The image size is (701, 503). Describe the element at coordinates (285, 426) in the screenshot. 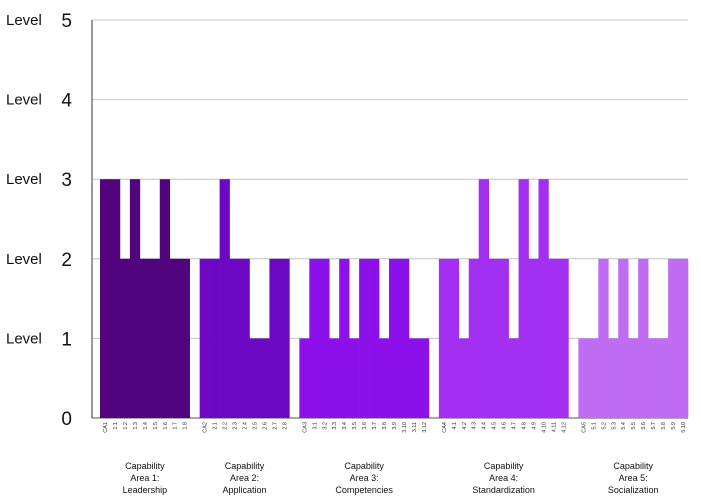

I see `x-tick-2.8: 2.8` at that location.